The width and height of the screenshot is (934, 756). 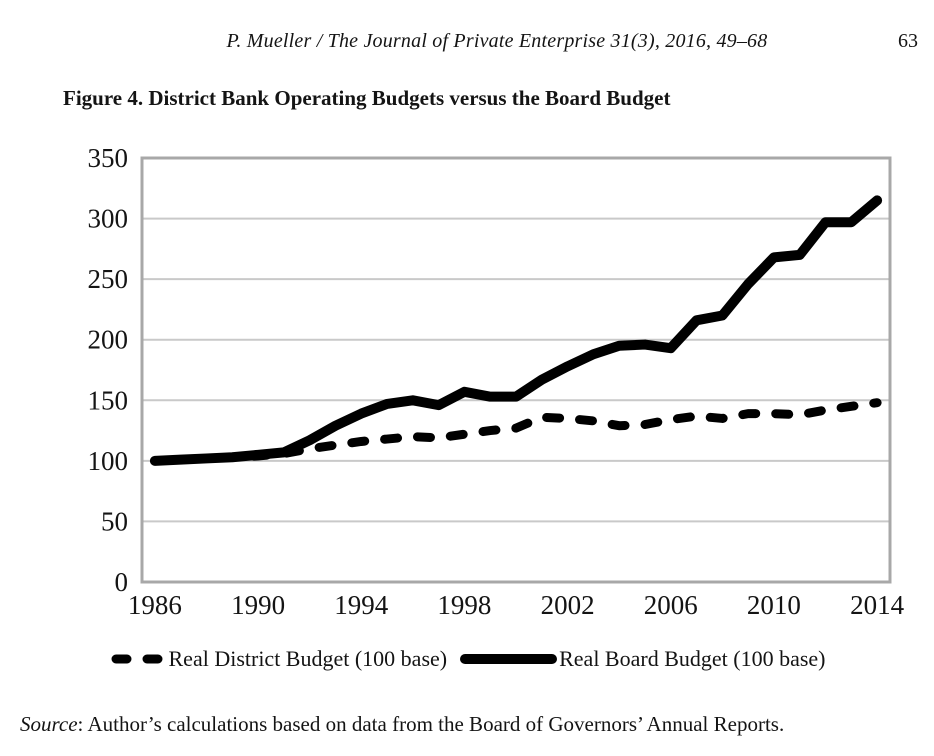 I want to click on y-tick-label: 150, so click(x=108, y=400).